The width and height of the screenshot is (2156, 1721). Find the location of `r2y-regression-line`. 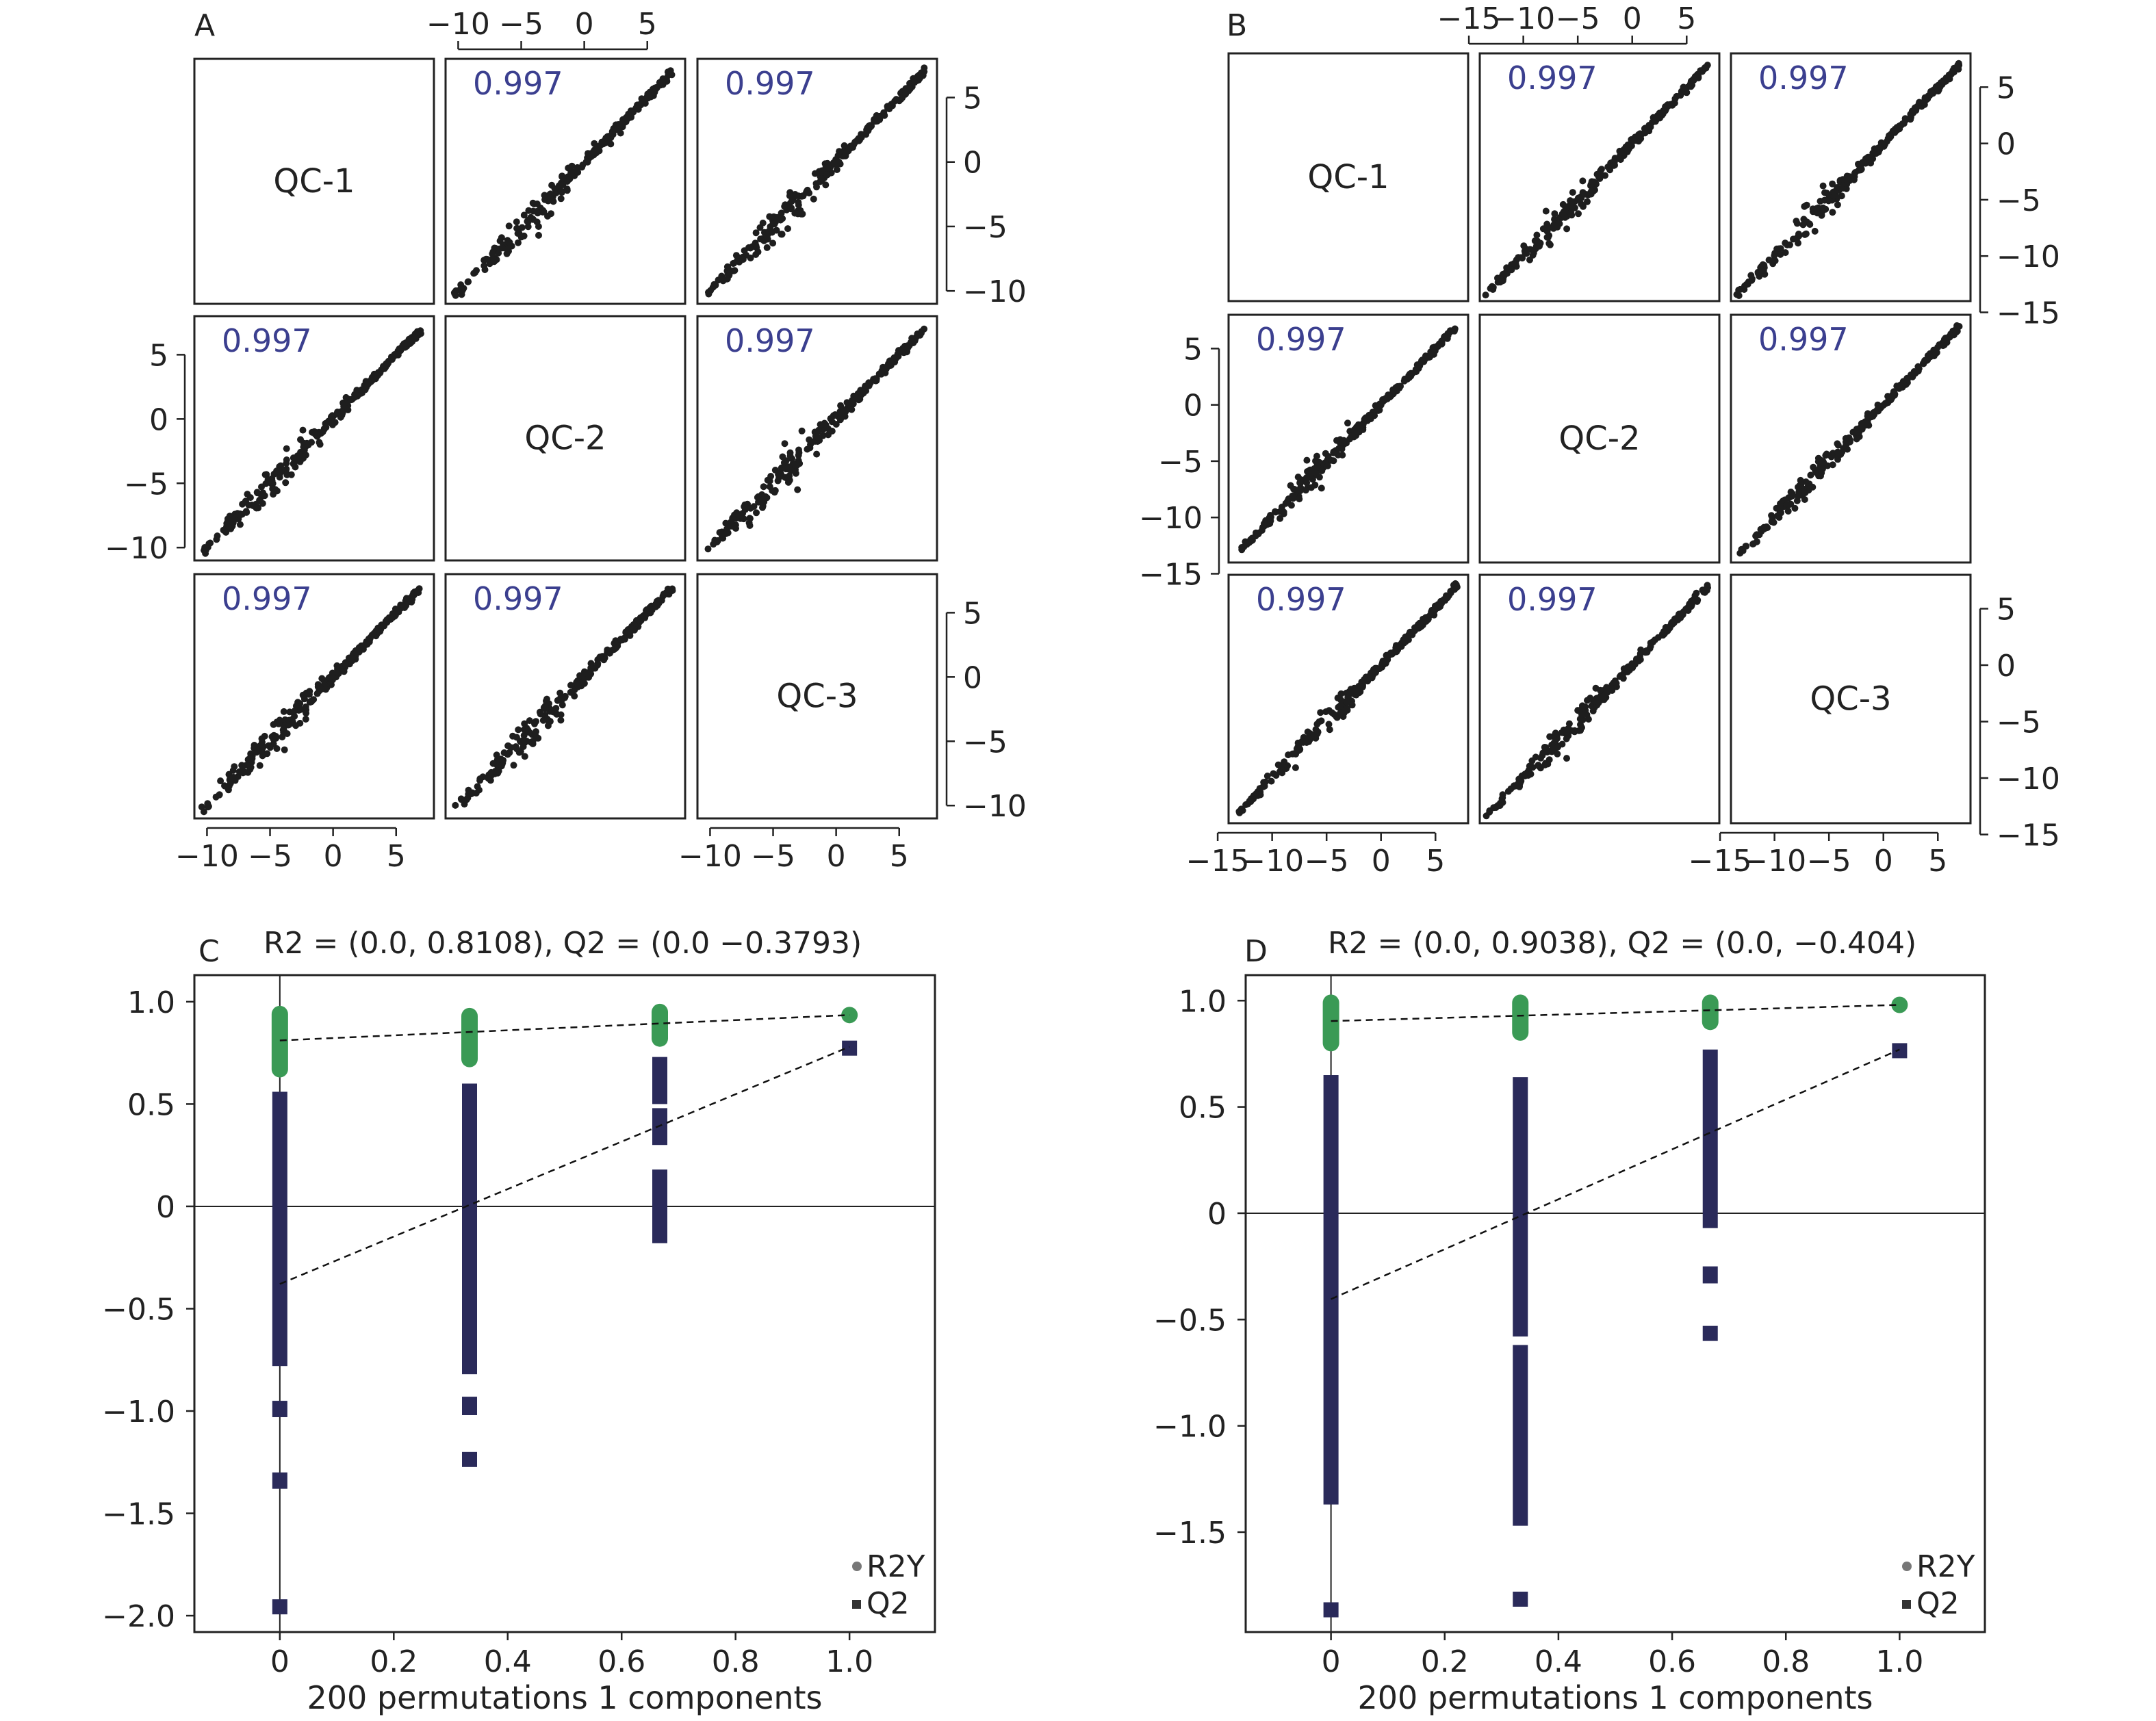

r2y-regression-line is located at coordinates (1615, 1013).